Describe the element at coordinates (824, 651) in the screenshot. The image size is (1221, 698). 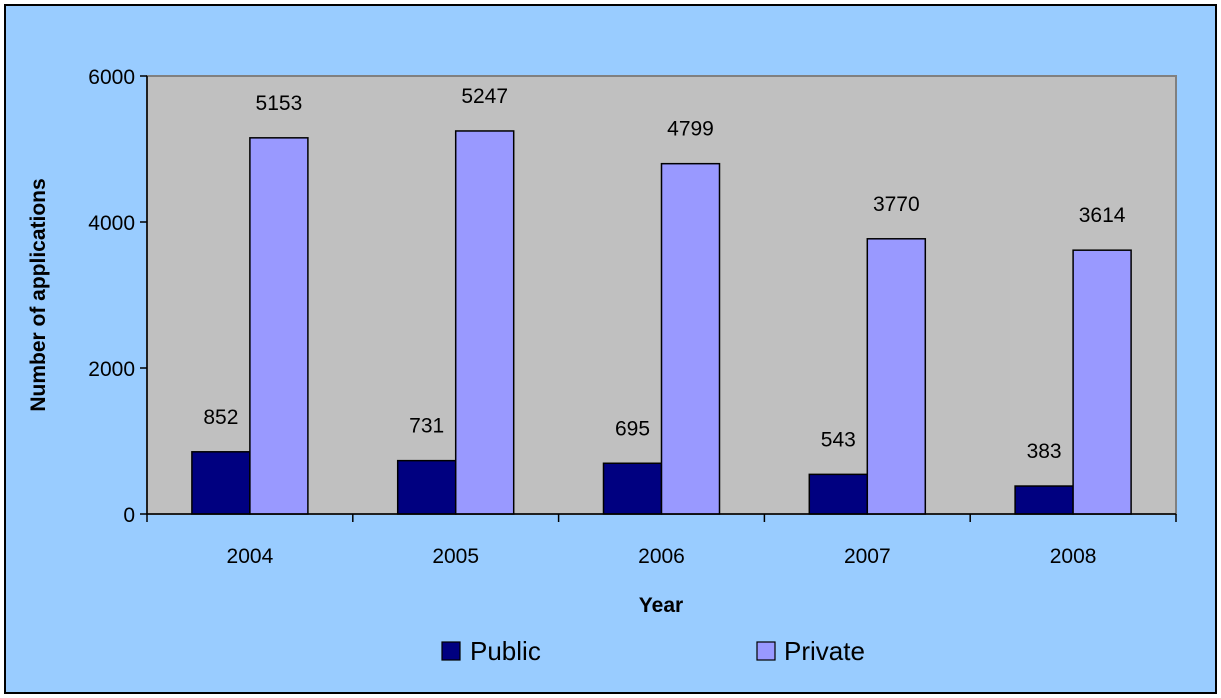
I see `legend-label-private: Private` at that location.